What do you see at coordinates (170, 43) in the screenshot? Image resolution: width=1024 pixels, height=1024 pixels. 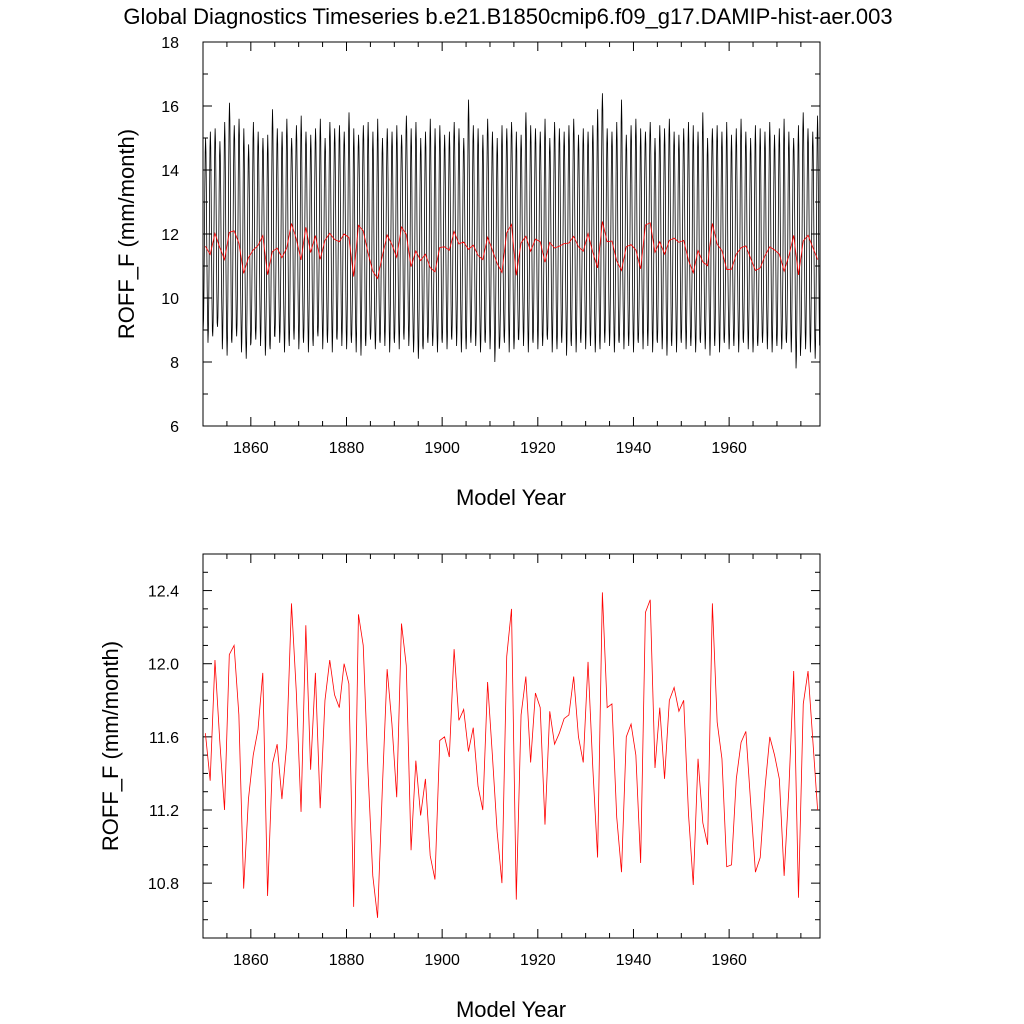 I see `top-y-tick-label: 18` at bounding box center [170, 43].